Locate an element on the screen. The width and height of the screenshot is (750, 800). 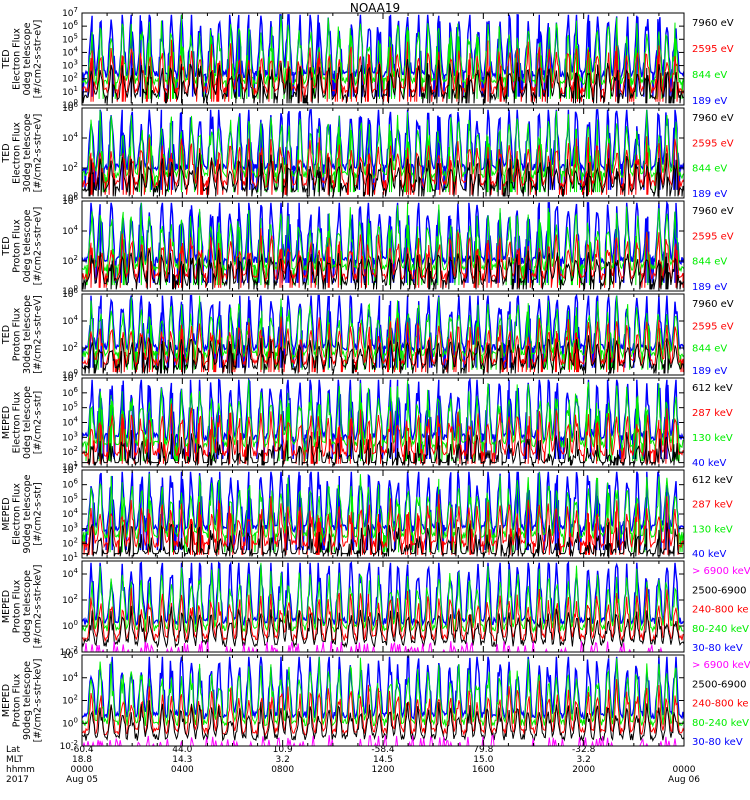
x-tick-label-hhmm: 1600 is located at coordinates (483, 770).